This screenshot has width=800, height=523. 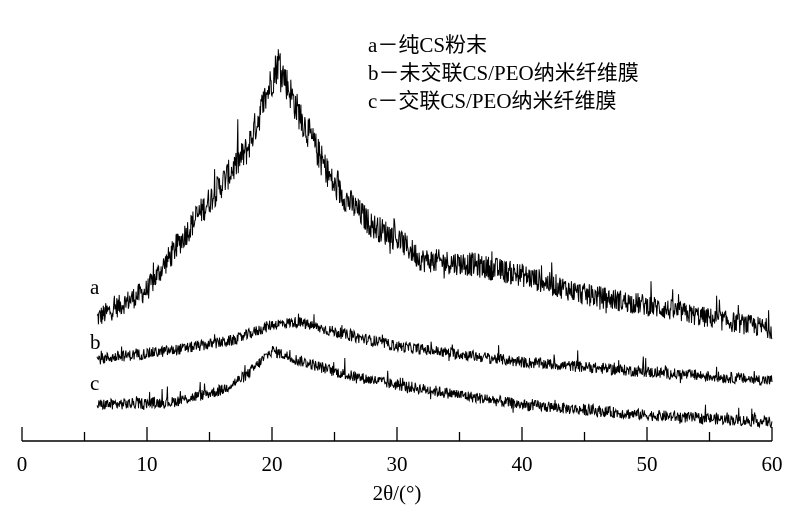 I want to click on x-tick-label: 40, so click(x=522, y=464).